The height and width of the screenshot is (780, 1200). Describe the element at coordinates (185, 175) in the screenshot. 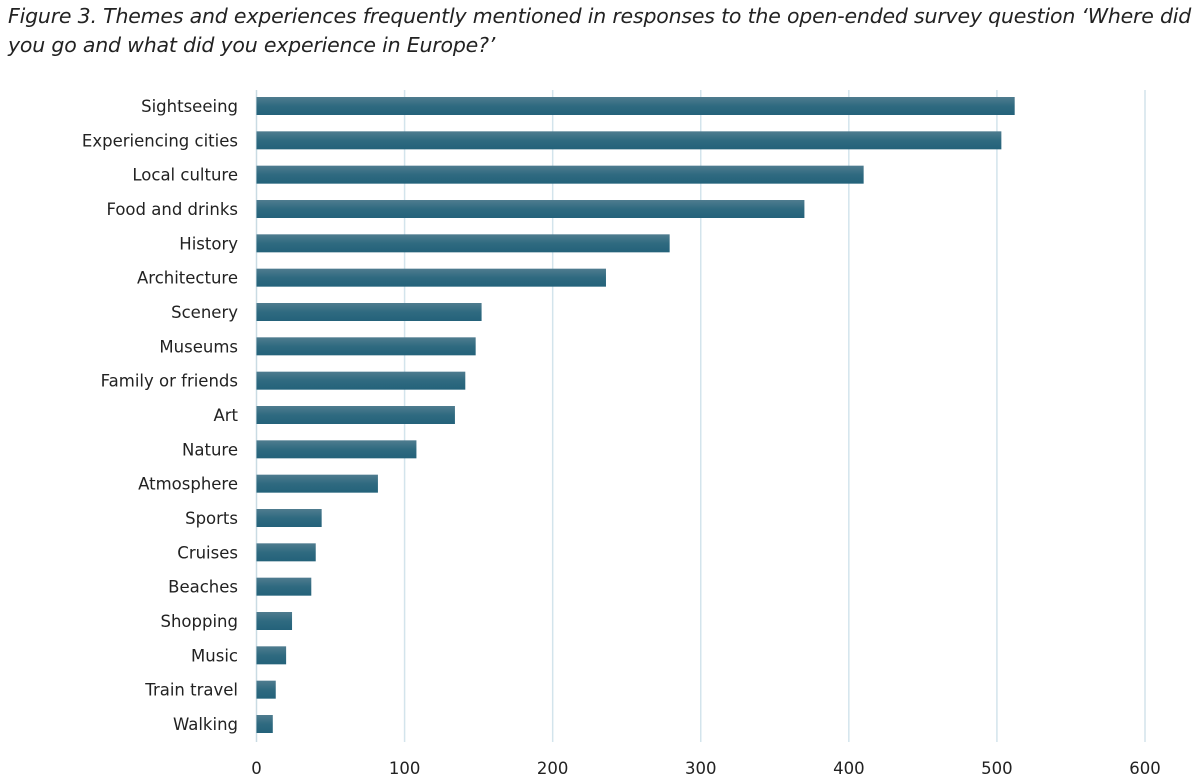

I see `category-label: Local culture` at that location.